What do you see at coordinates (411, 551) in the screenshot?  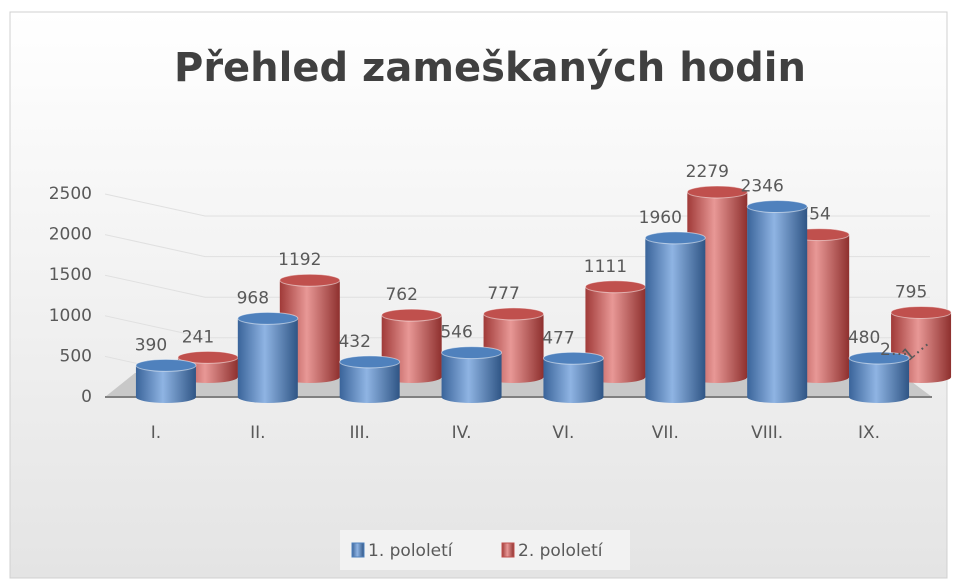 I see `legend-label: 1. pololetí` at bounding box center [411, 551].